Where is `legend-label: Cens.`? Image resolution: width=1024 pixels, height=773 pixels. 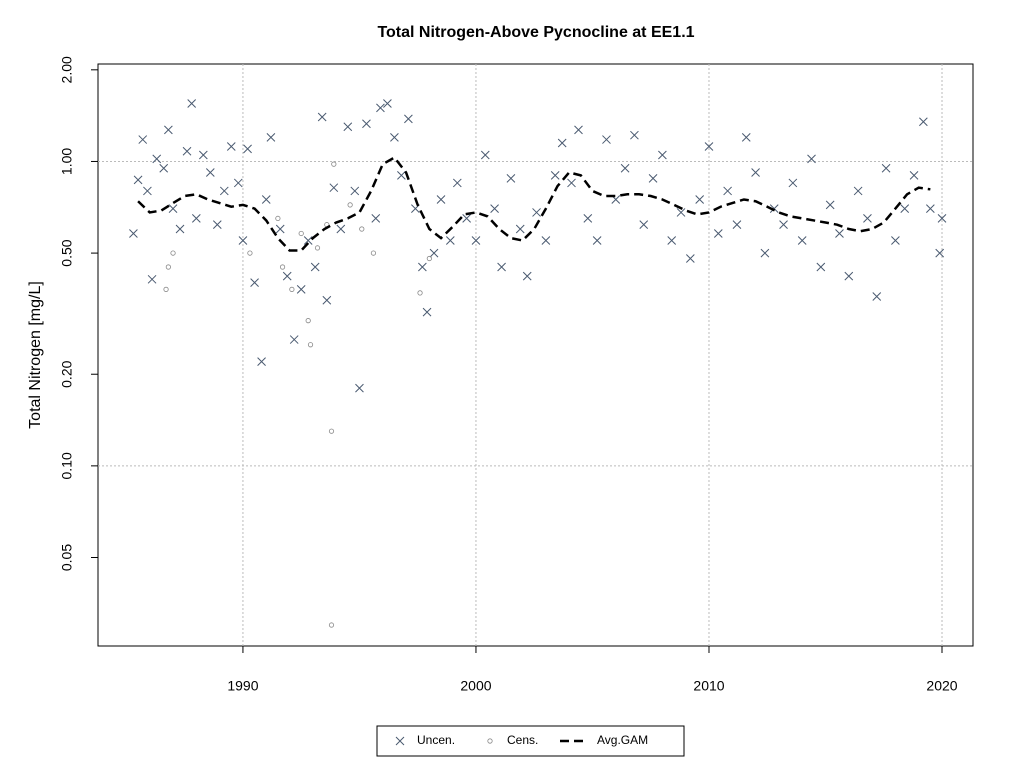
legend-label: Cens. is located at coordinates (522, 740).